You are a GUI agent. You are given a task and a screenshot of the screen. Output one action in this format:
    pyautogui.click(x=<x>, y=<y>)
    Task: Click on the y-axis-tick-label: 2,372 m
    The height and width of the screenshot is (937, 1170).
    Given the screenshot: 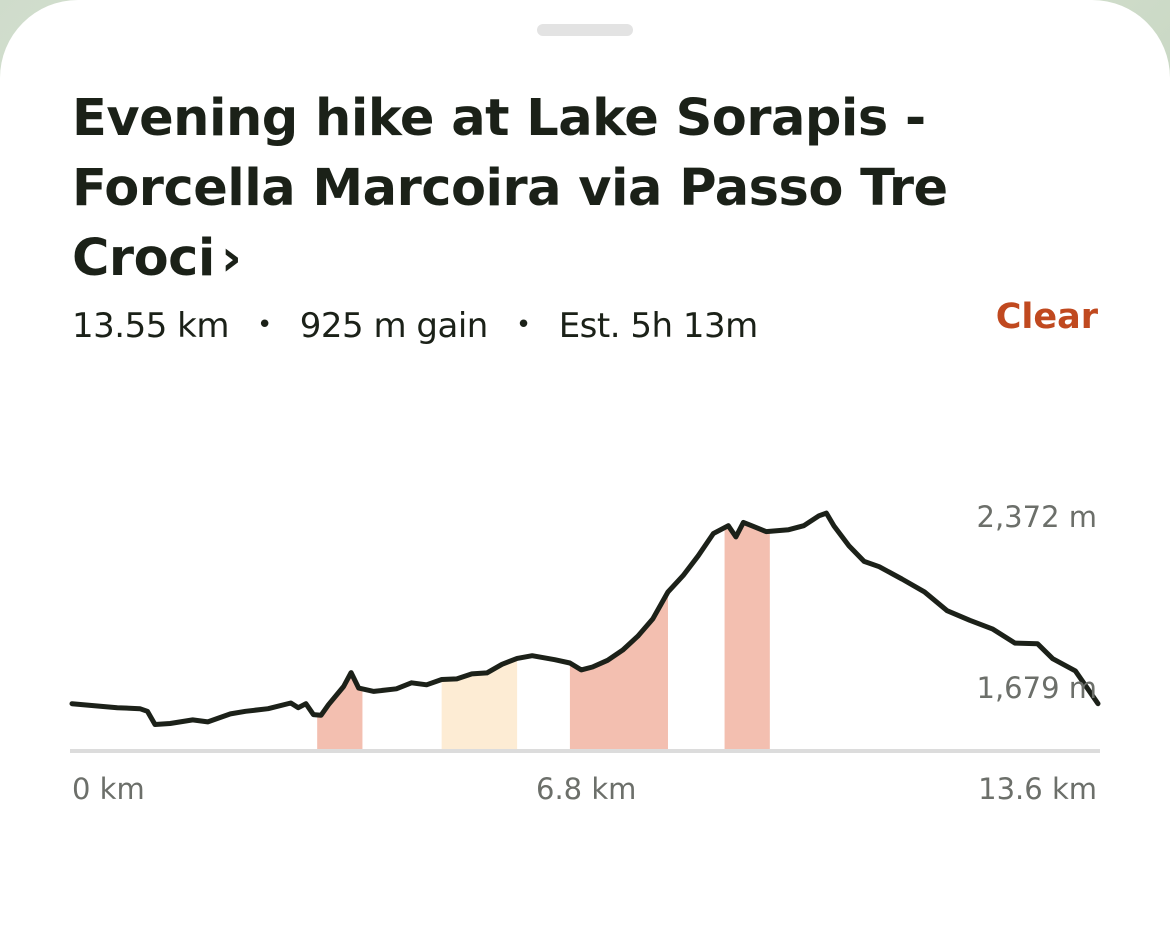 What is the action you would take?
    pyautogui.click(x=1037, y=517)
    